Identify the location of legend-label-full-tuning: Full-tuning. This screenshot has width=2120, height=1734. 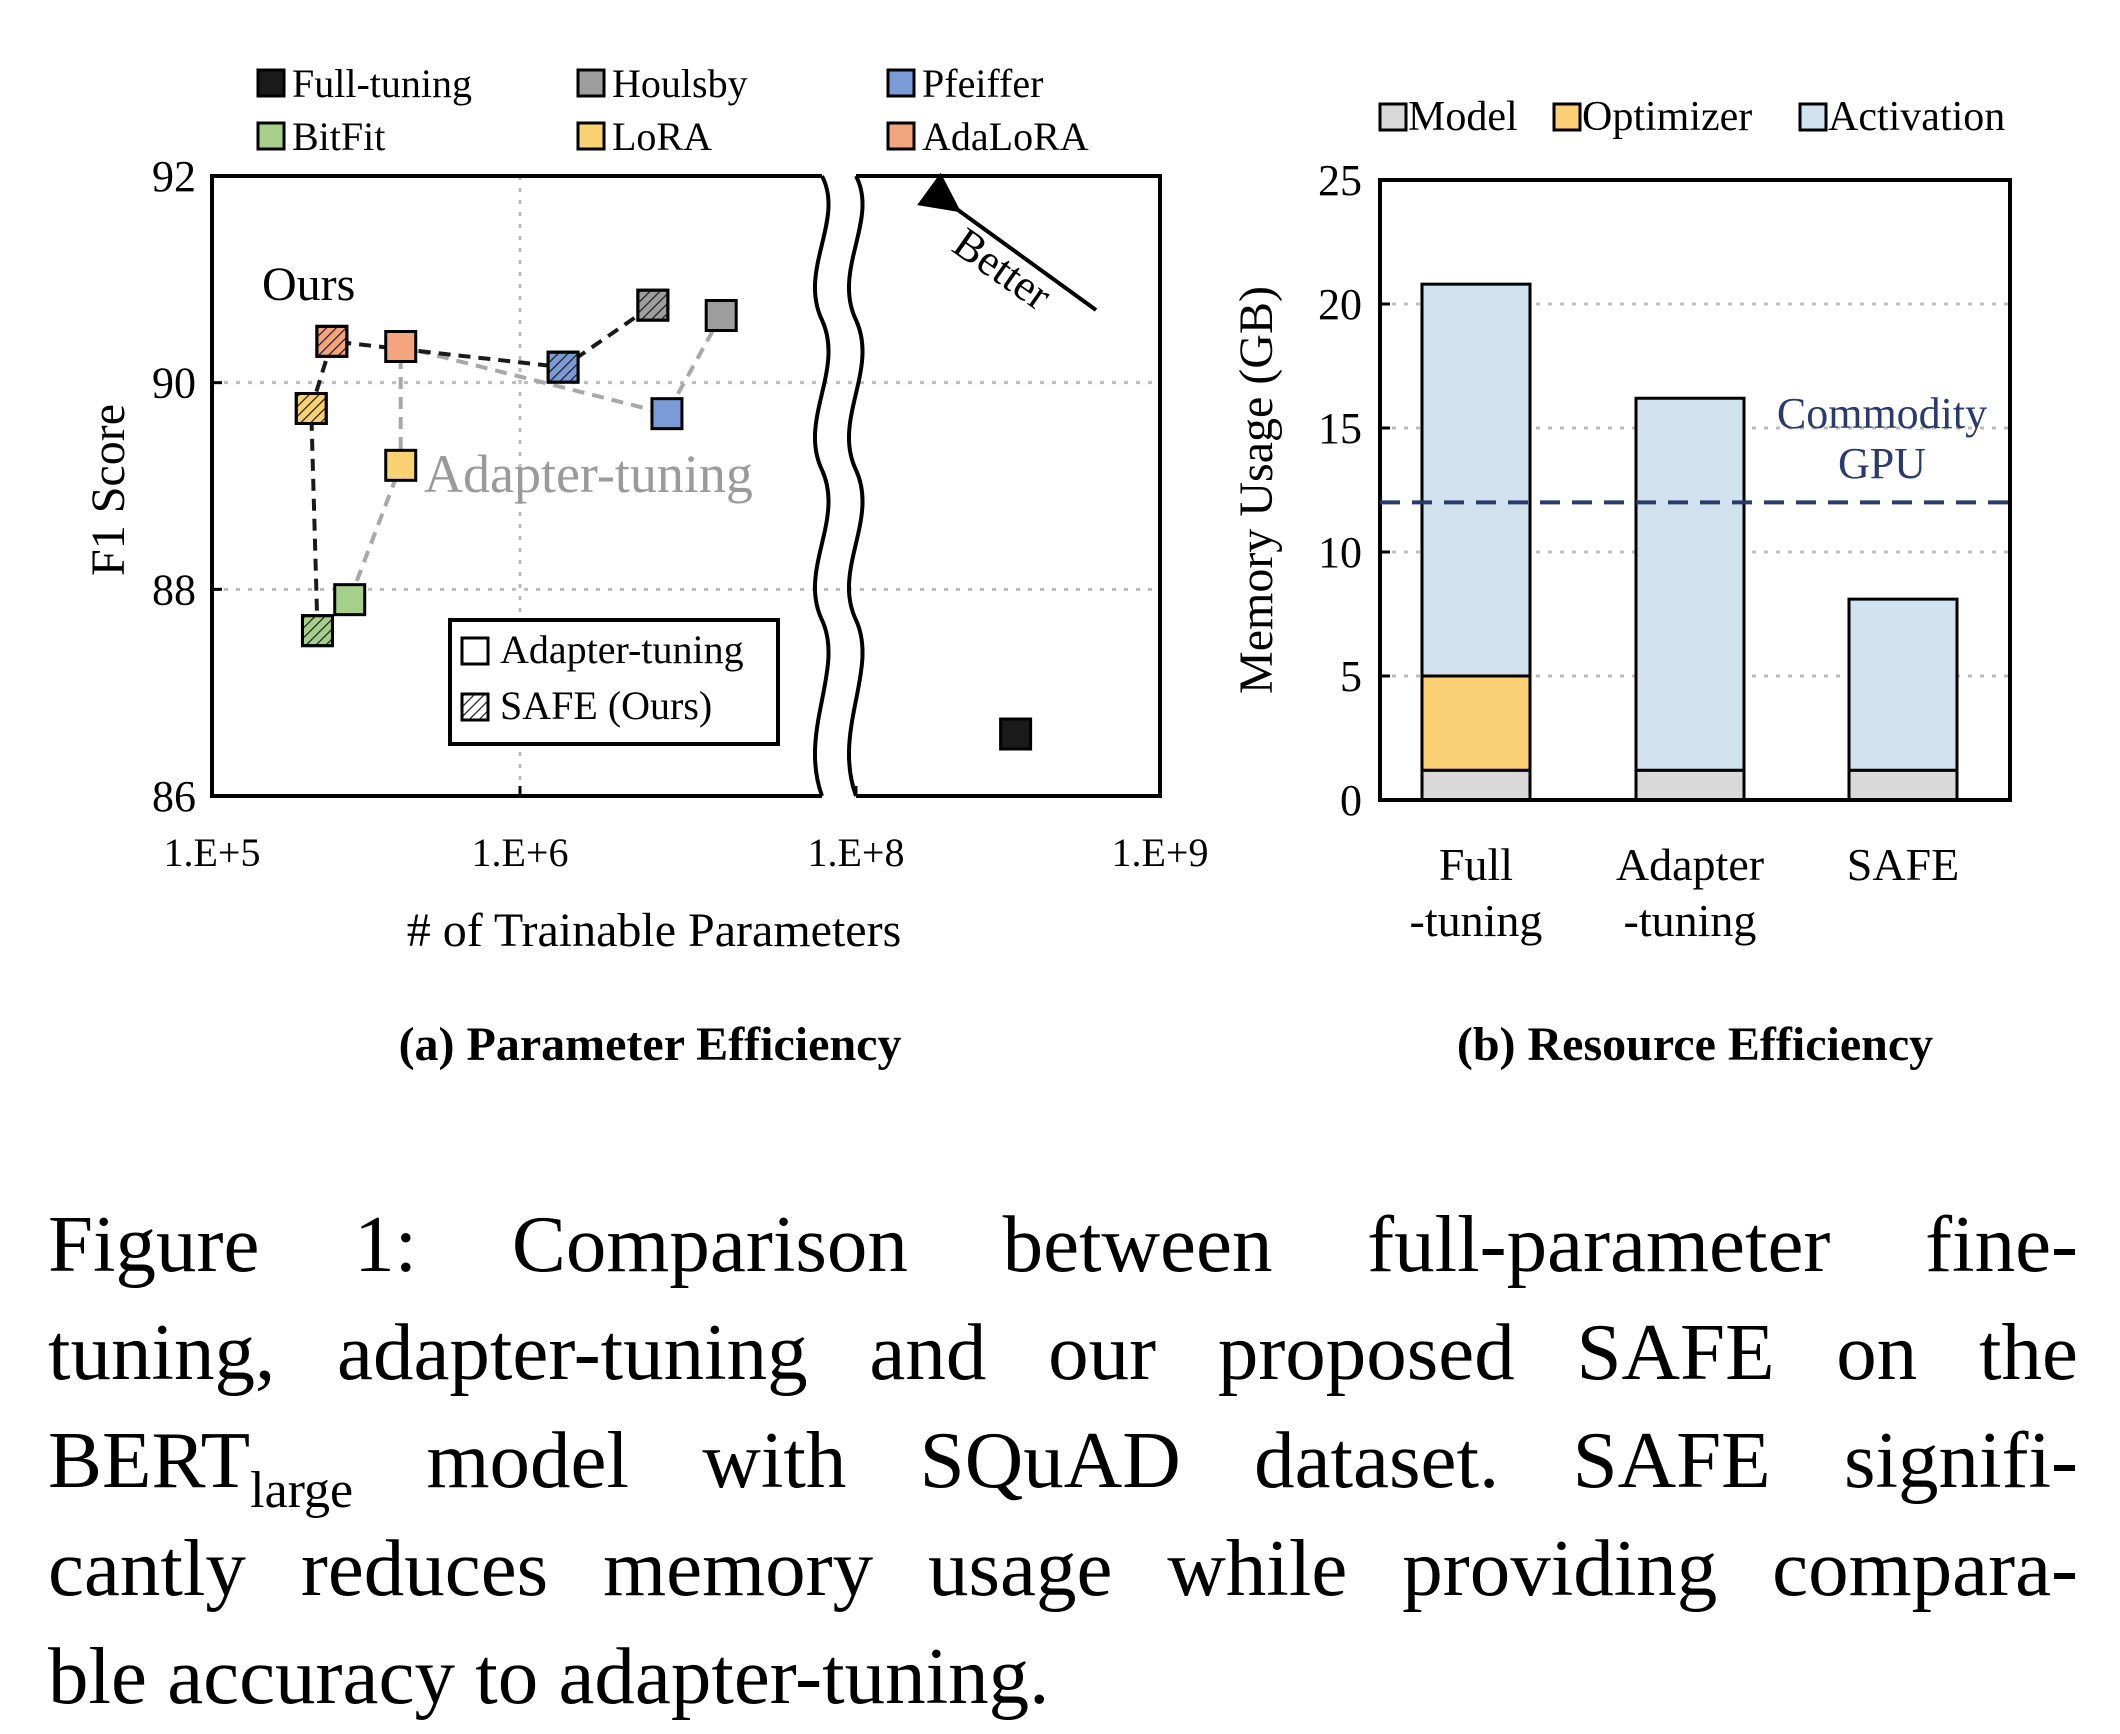
(382, 83).